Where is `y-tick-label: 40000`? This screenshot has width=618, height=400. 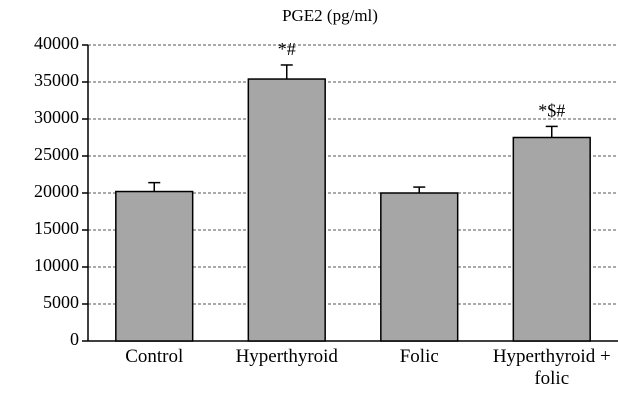 y-tick-label: 40000 is located at coordinates (56, 43).